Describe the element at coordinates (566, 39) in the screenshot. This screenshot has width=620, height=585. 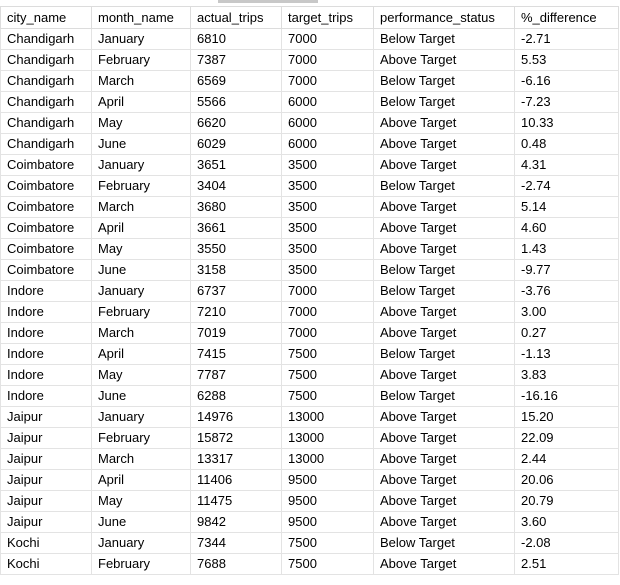
I see `percent-difference-cell: -2.71` at that location.